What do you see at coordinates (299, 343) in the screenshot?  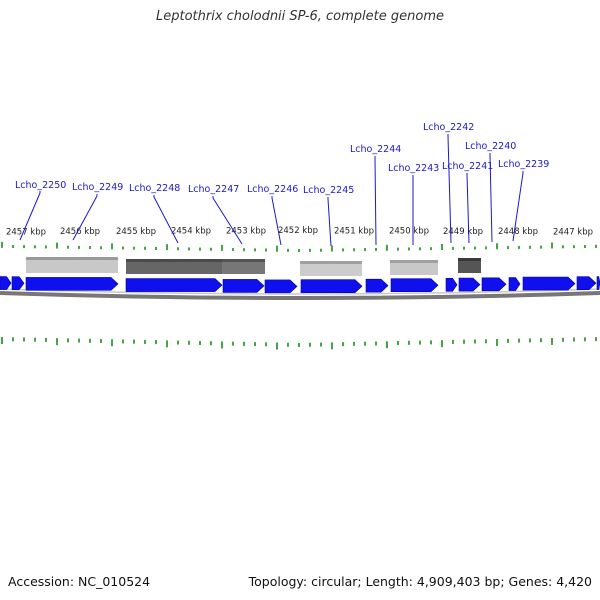 I see `lower-tick-row` at bounding box center [299, 343].